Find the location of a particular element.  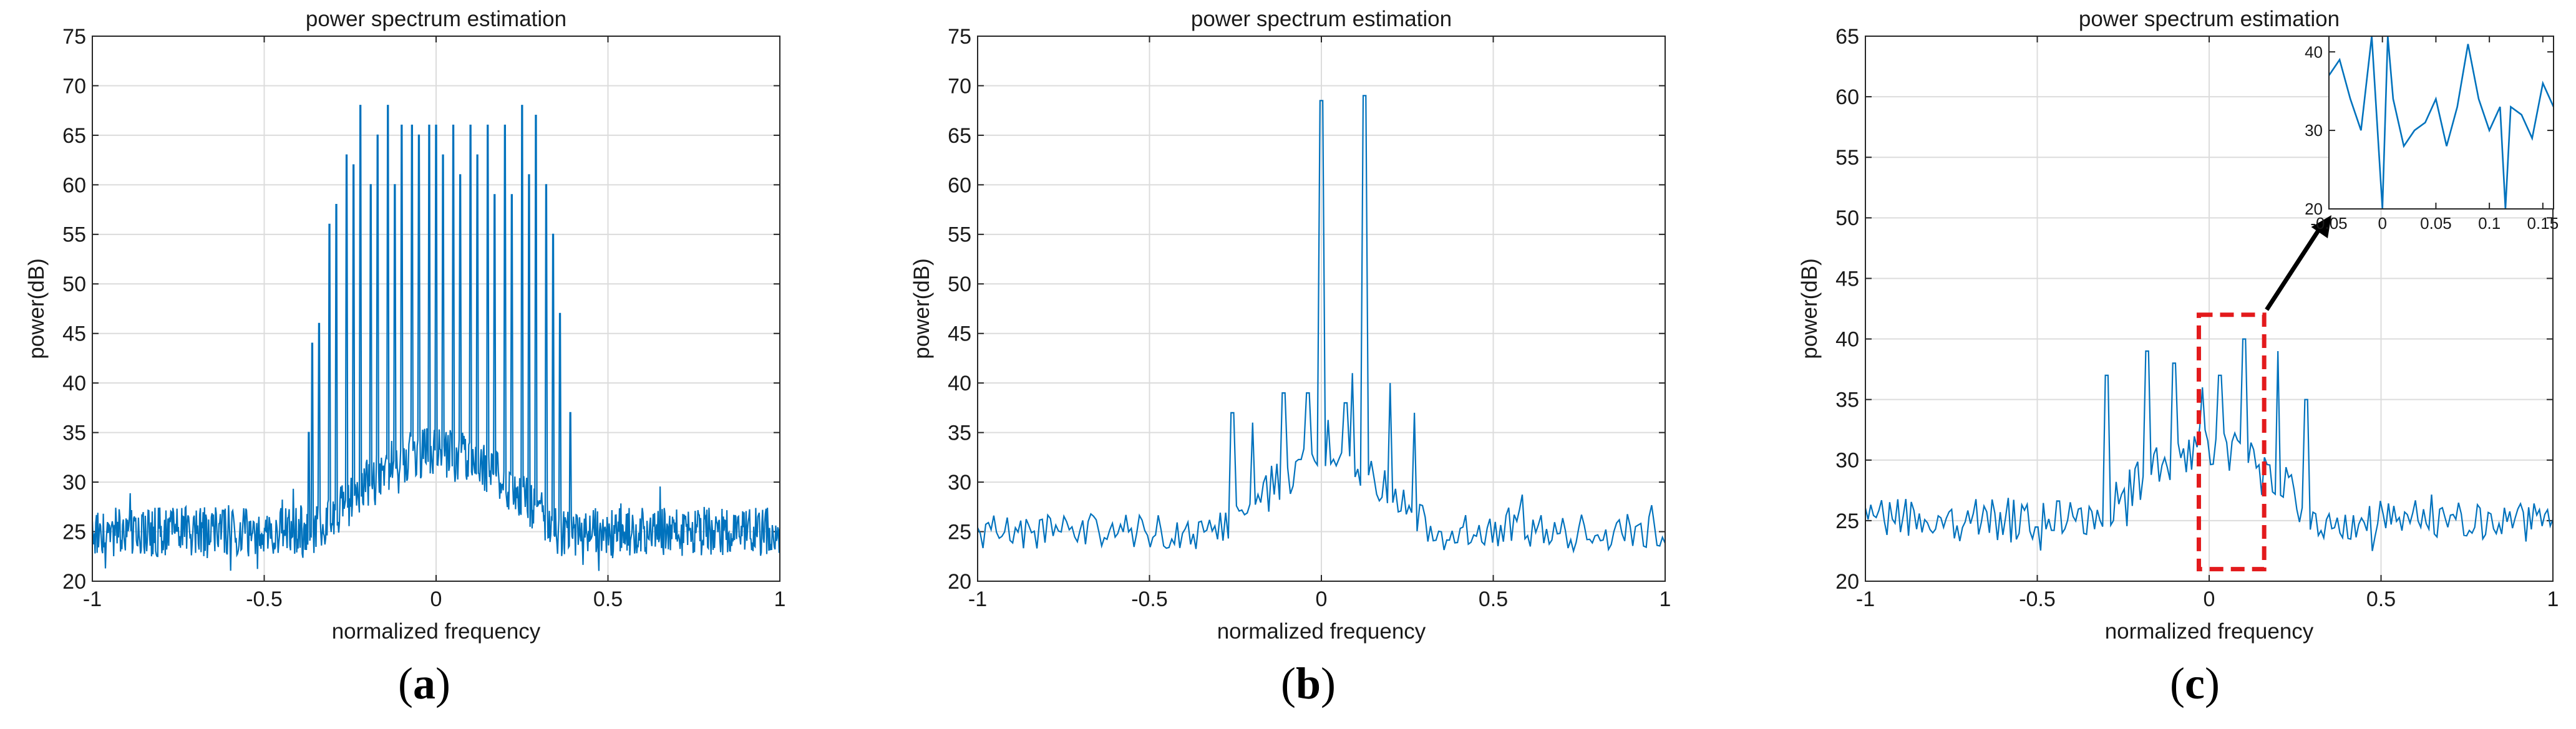

inset-chart: -0.05 0 0.05 0.1 0.15 20 30 40 is located at coordinates (2432, 134).